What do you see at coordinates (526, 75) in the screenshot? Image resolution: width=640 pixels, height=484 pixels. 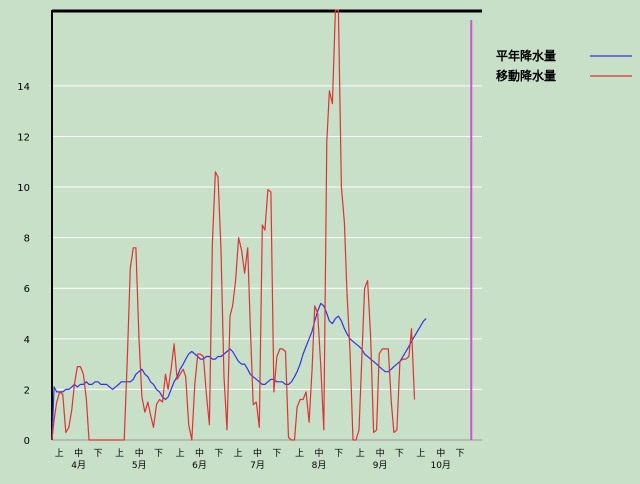 I see `legend-label: 移動降水量` at bounding box center [526, 75].